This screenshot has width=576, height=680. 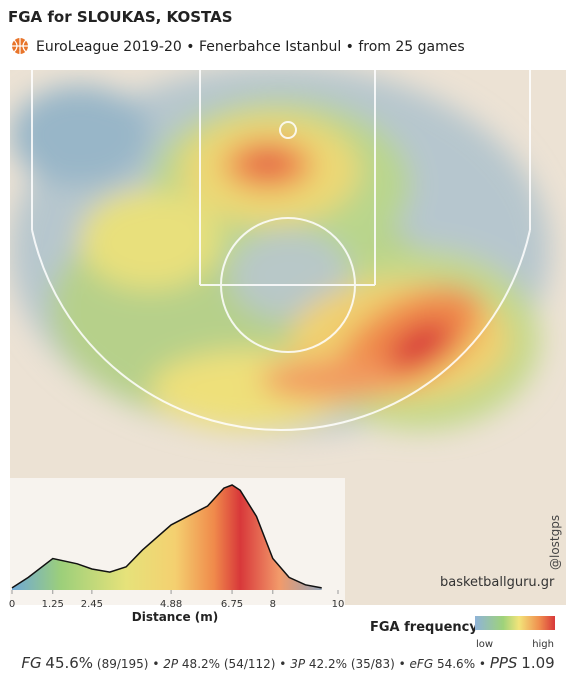 I want to click on x-axis-title: Distance (m), so click(x=175, y=617).